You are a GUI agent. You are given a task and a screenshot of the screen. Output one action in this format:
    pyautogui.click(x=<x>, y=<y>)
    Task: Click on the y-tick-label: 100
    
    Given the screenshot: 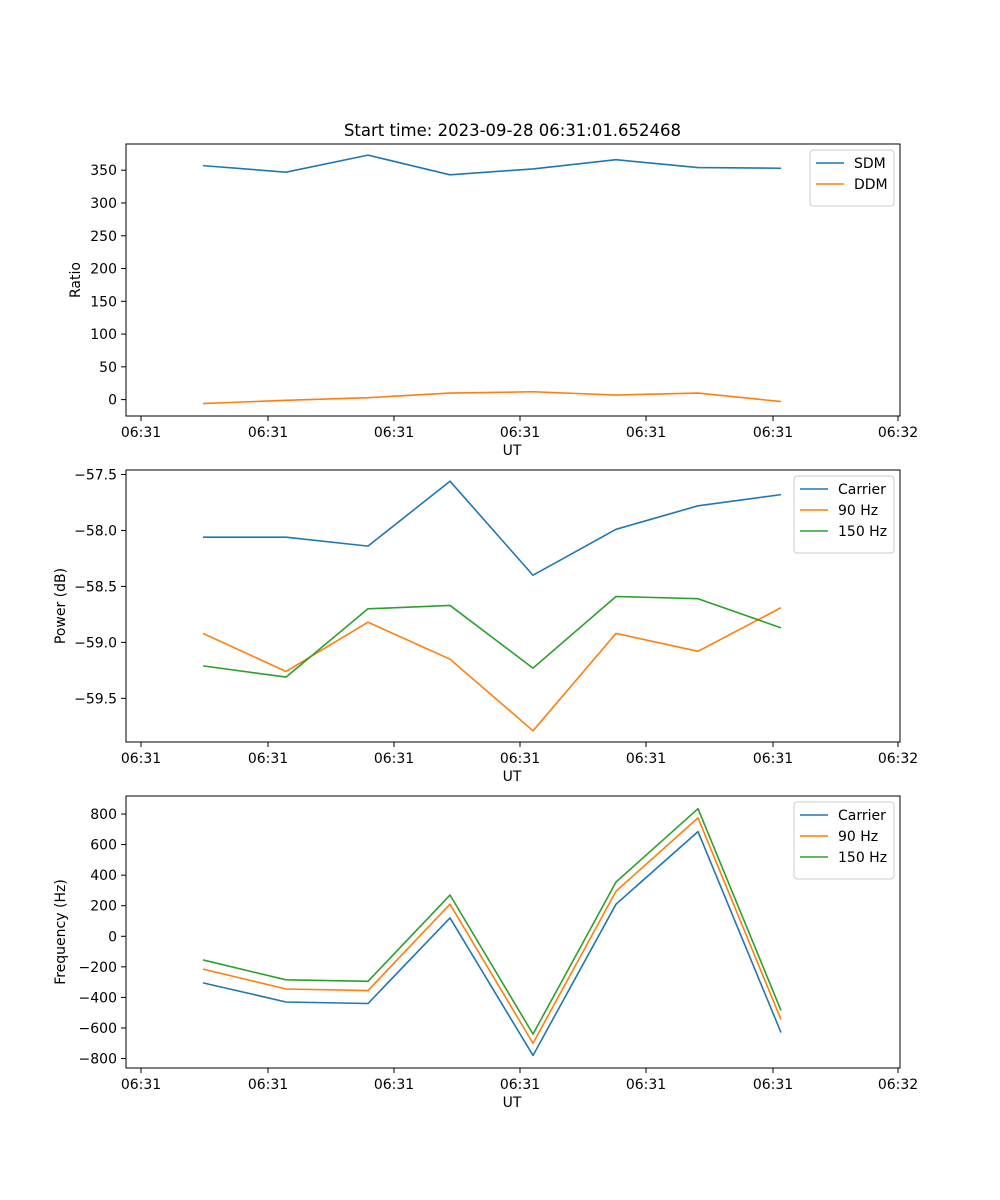 What is the action you would take?
    pyautogui.click(x=103, y=335)
    